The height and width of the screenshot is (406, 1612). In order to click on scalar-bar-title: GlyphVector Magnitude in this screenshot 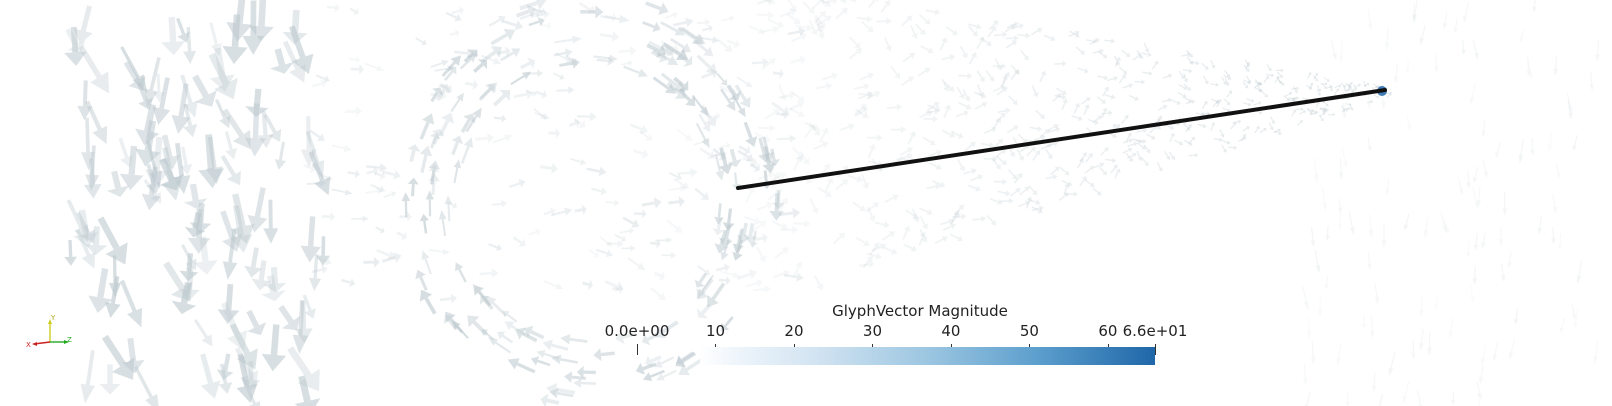, I will do `click(920, 311)`.